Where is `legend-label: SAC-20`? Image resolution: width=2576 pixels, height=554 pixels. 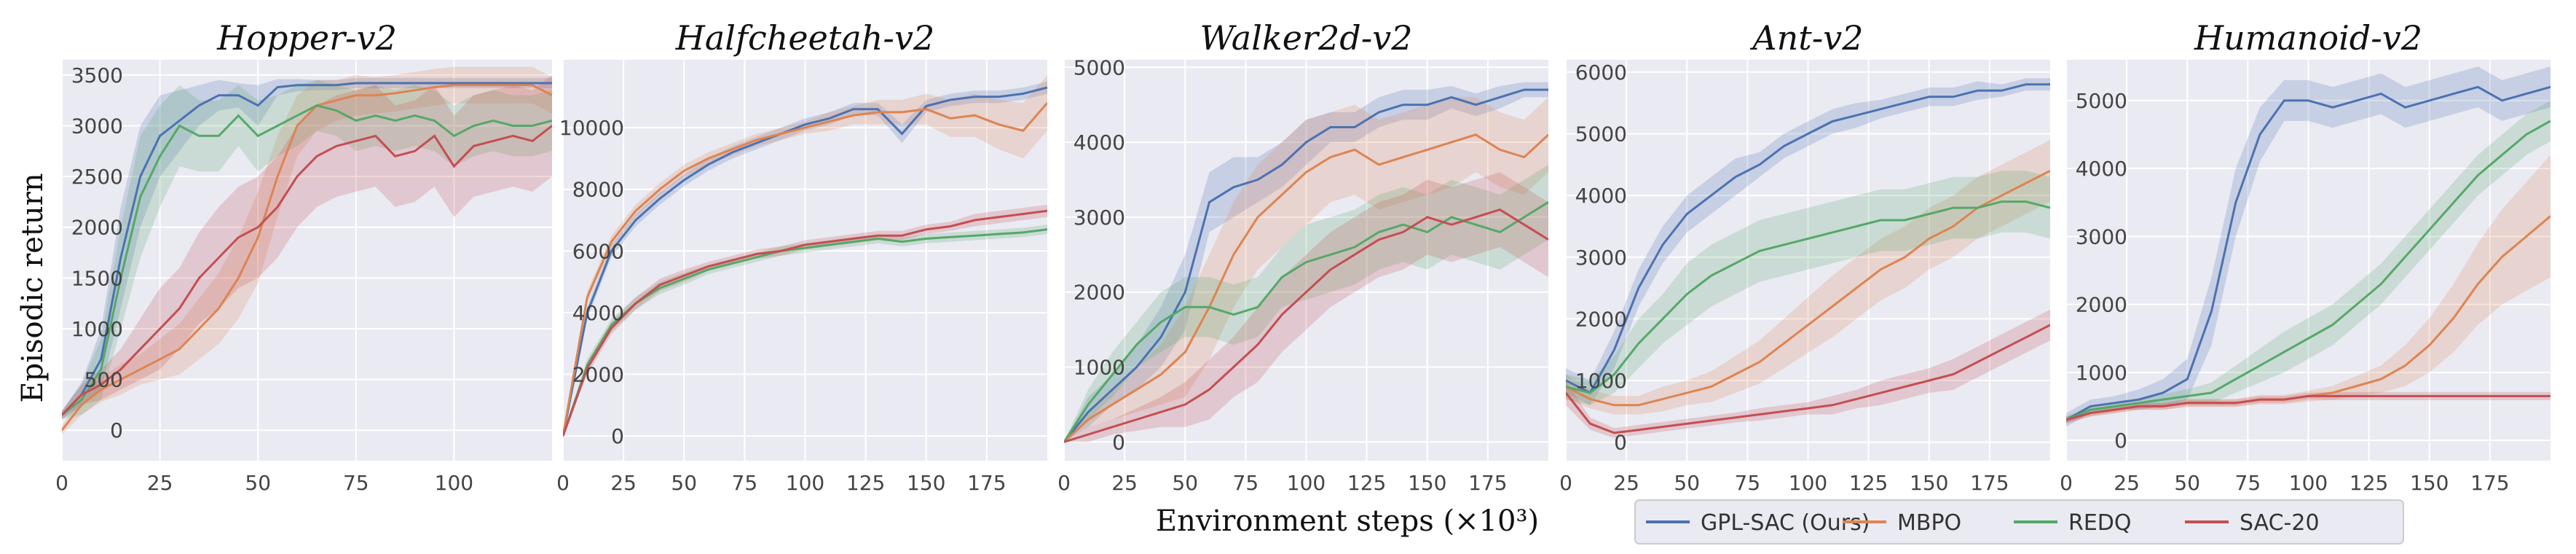 legend-label: SAC-20 is located at coordinates (2280, 523).